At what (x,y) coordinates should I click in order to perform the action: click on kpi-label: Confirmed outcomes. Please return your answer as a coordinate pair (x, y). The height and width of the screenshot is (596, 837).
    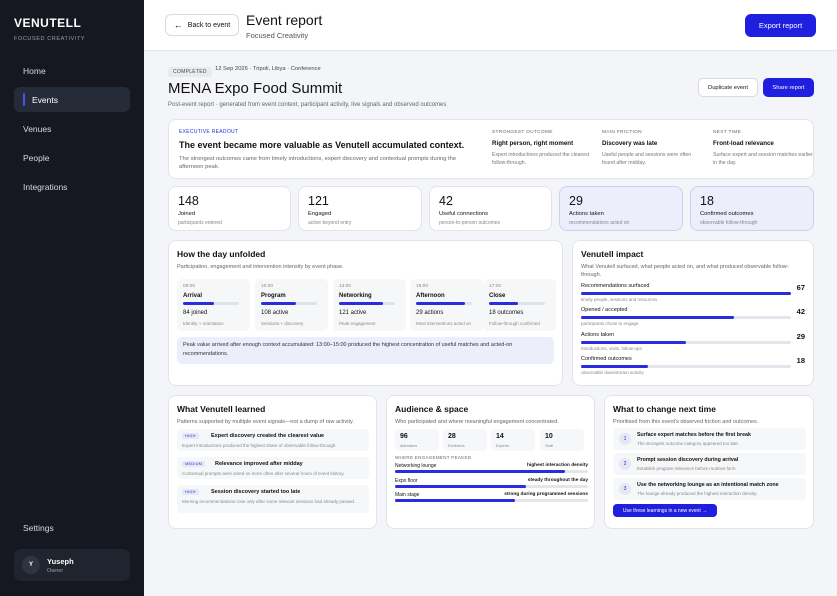
    Looking at the image, I should click on (727, 214).